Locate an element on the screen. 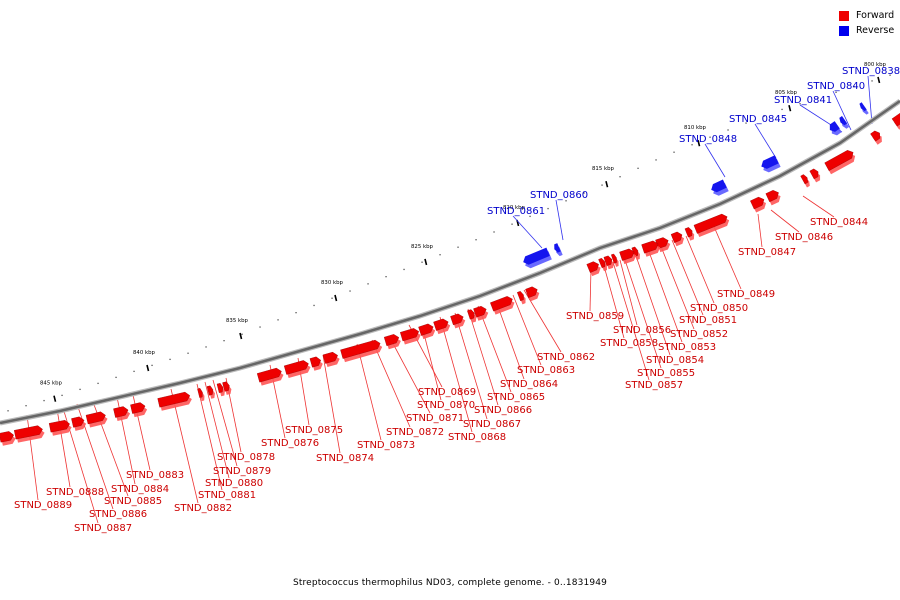  forward-gene-label: STND_0878 is located at coordinates (246, 457).